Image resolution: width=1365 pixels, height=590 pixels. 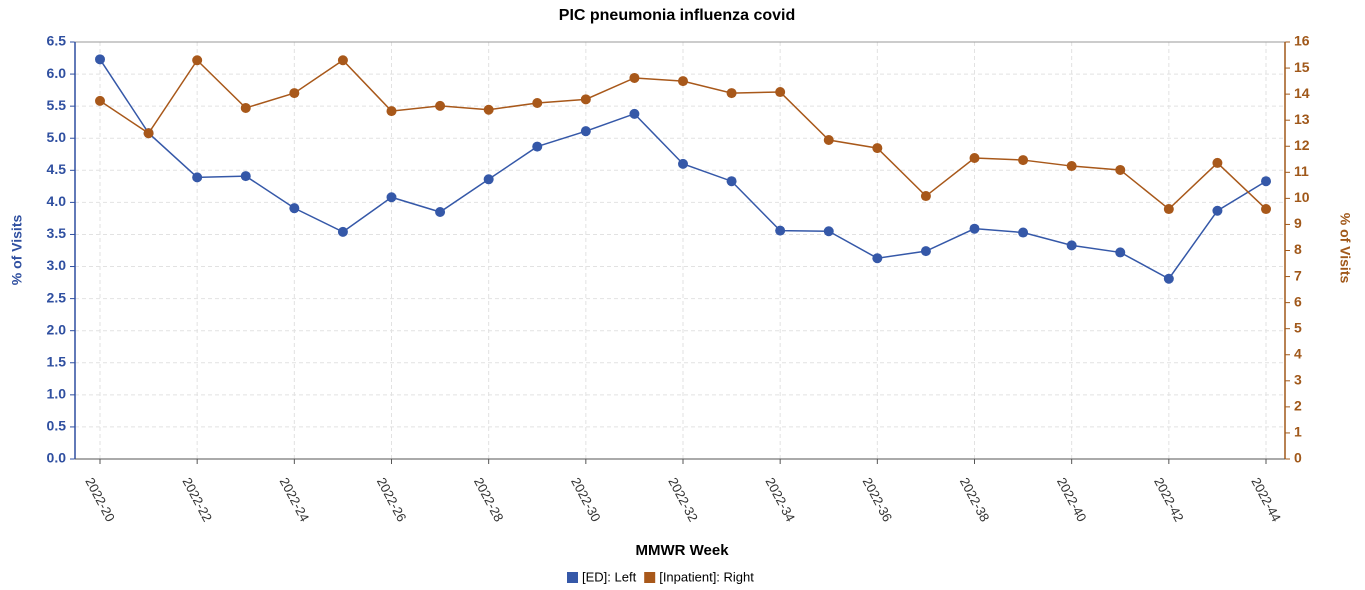 What do you see at coordinates (706, 576) in the screenshot?
I see `legend-label: [Inpatient]: Right` at bounding box center [706, 576].